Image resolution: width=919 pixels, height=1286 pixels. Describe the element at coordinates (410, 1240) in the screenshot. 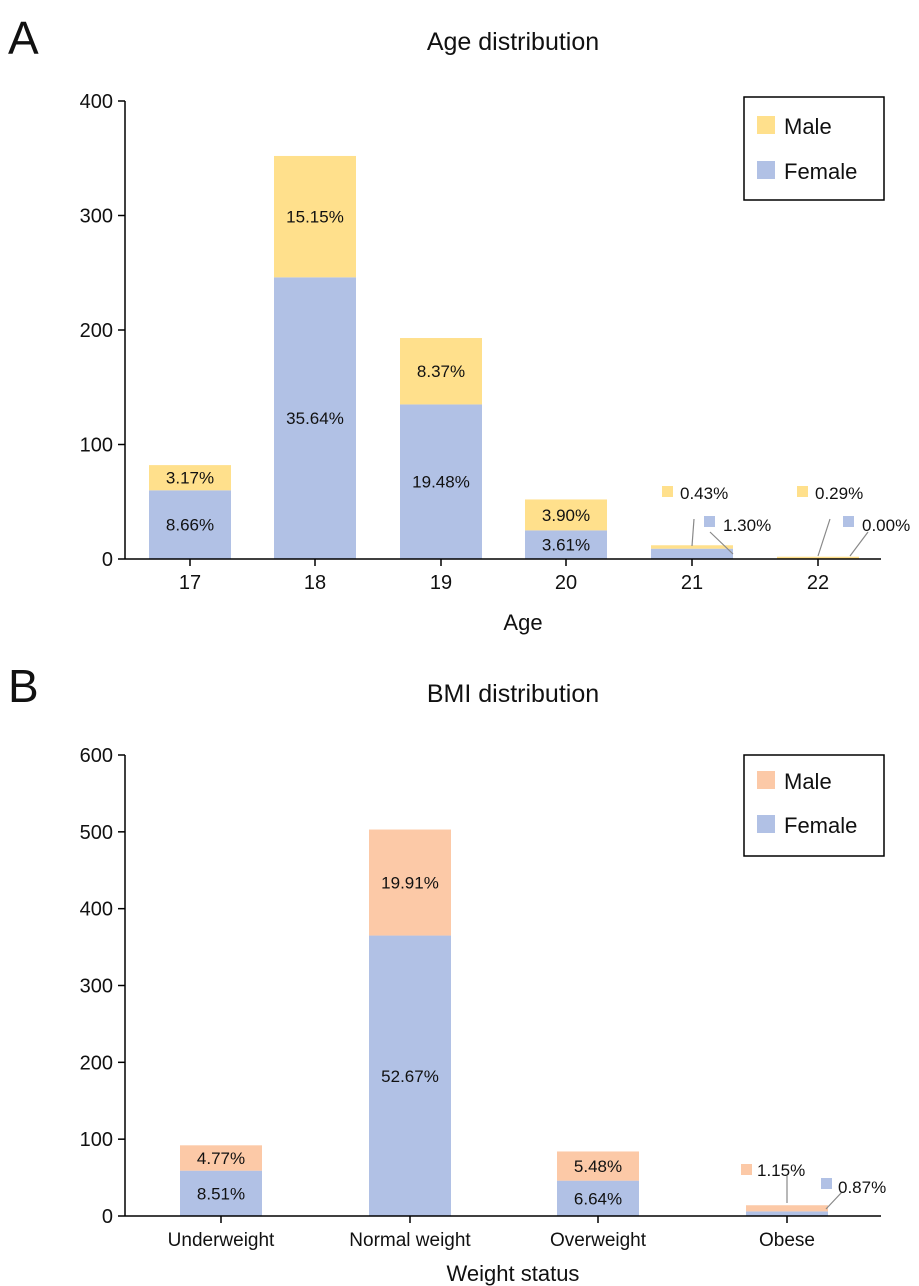

I see `x-tick-label: Normal weight` at that location.